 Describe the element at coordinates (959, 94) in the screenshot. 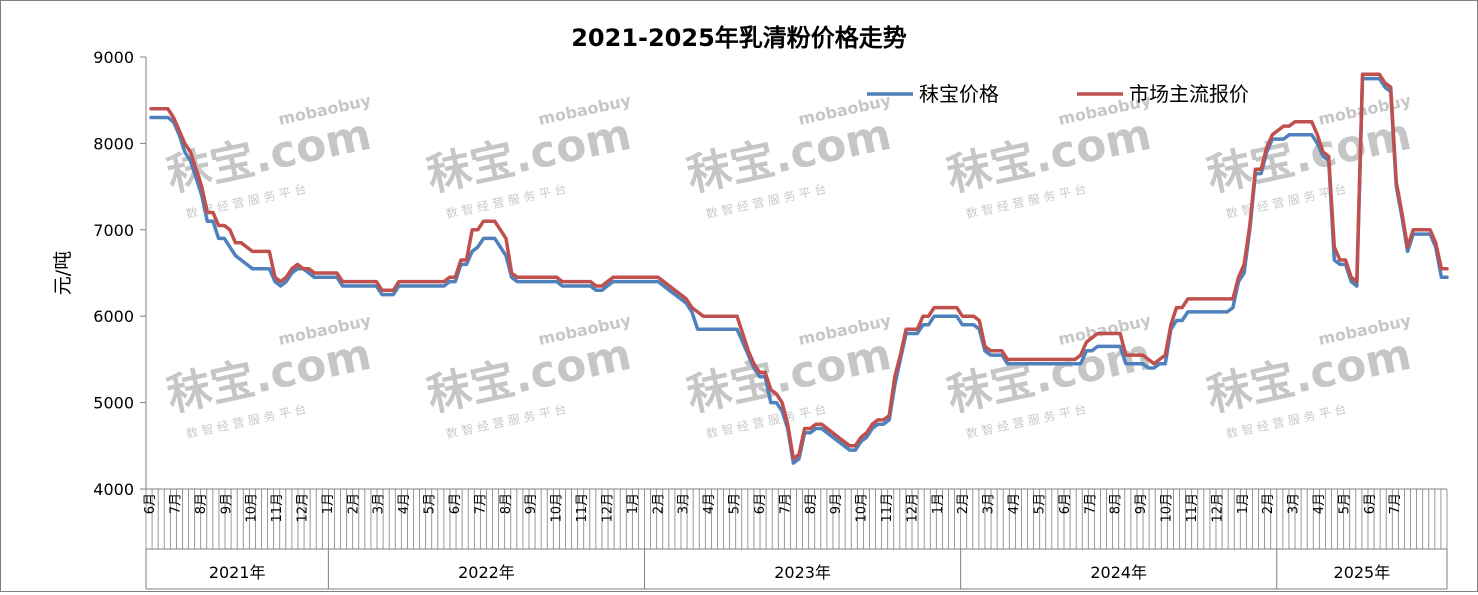

I see `legend-label: 秣宝价格` at that location.